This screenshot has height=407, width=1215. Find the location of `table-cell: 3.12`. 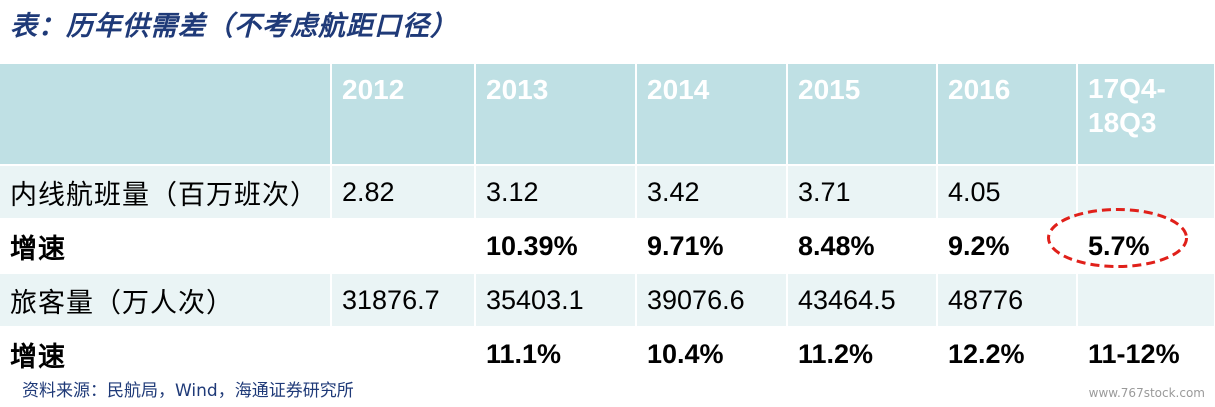

table-cell: 3.12 is located at coordinates (556, 192).